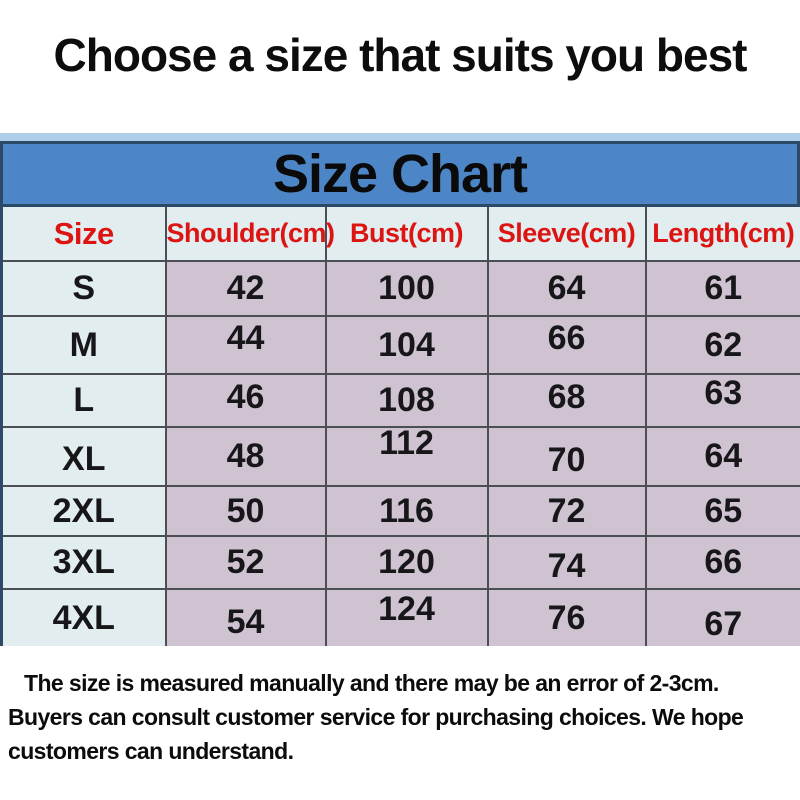 Image resolution: width=800 pixels, height=800 pixels. Describe the element at coordinates (722, 511) in the screenshot. I see `cell-length: 65` at that location.